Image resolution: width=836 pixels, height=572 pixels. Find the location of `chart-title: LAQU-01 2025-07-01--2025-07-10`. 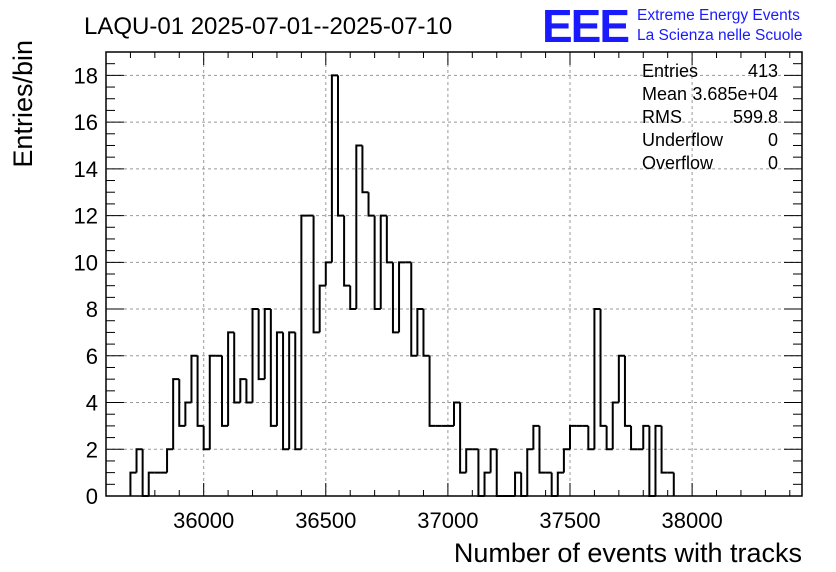

chart-title: LAQU-01 2025-07-01--2025-07-10 is located at coordinates (268, 26).